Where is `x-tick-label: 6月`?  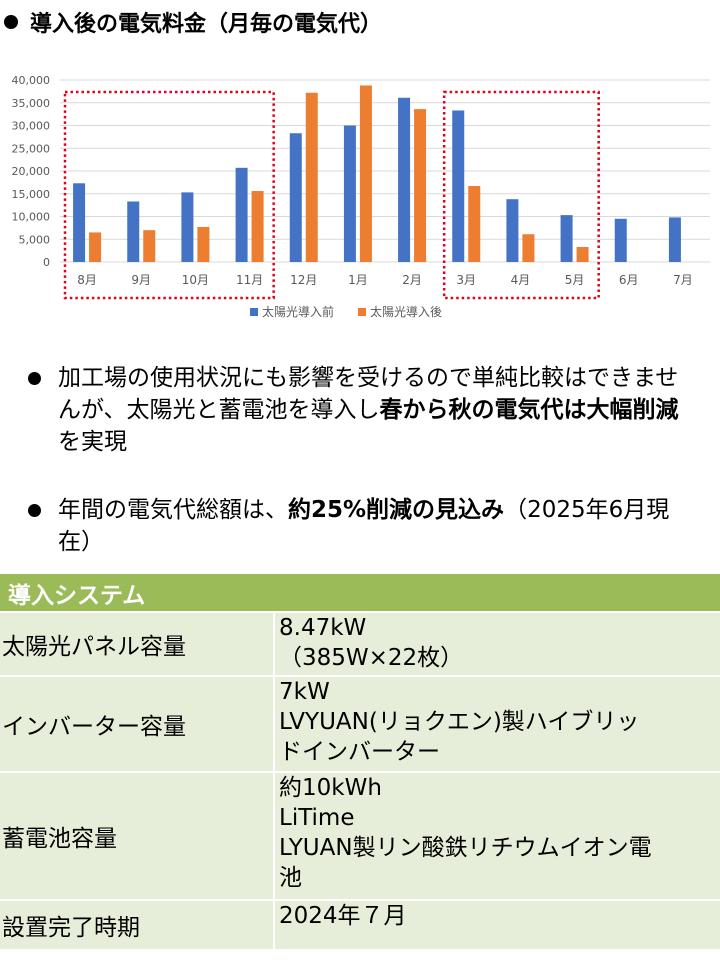 x-tick-label: 6月 is located at coordinates (629, 280).